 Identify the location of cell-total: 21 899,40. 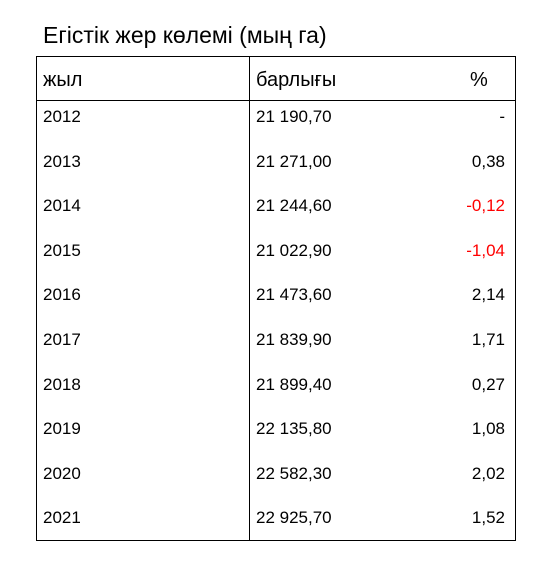
(294, 384).